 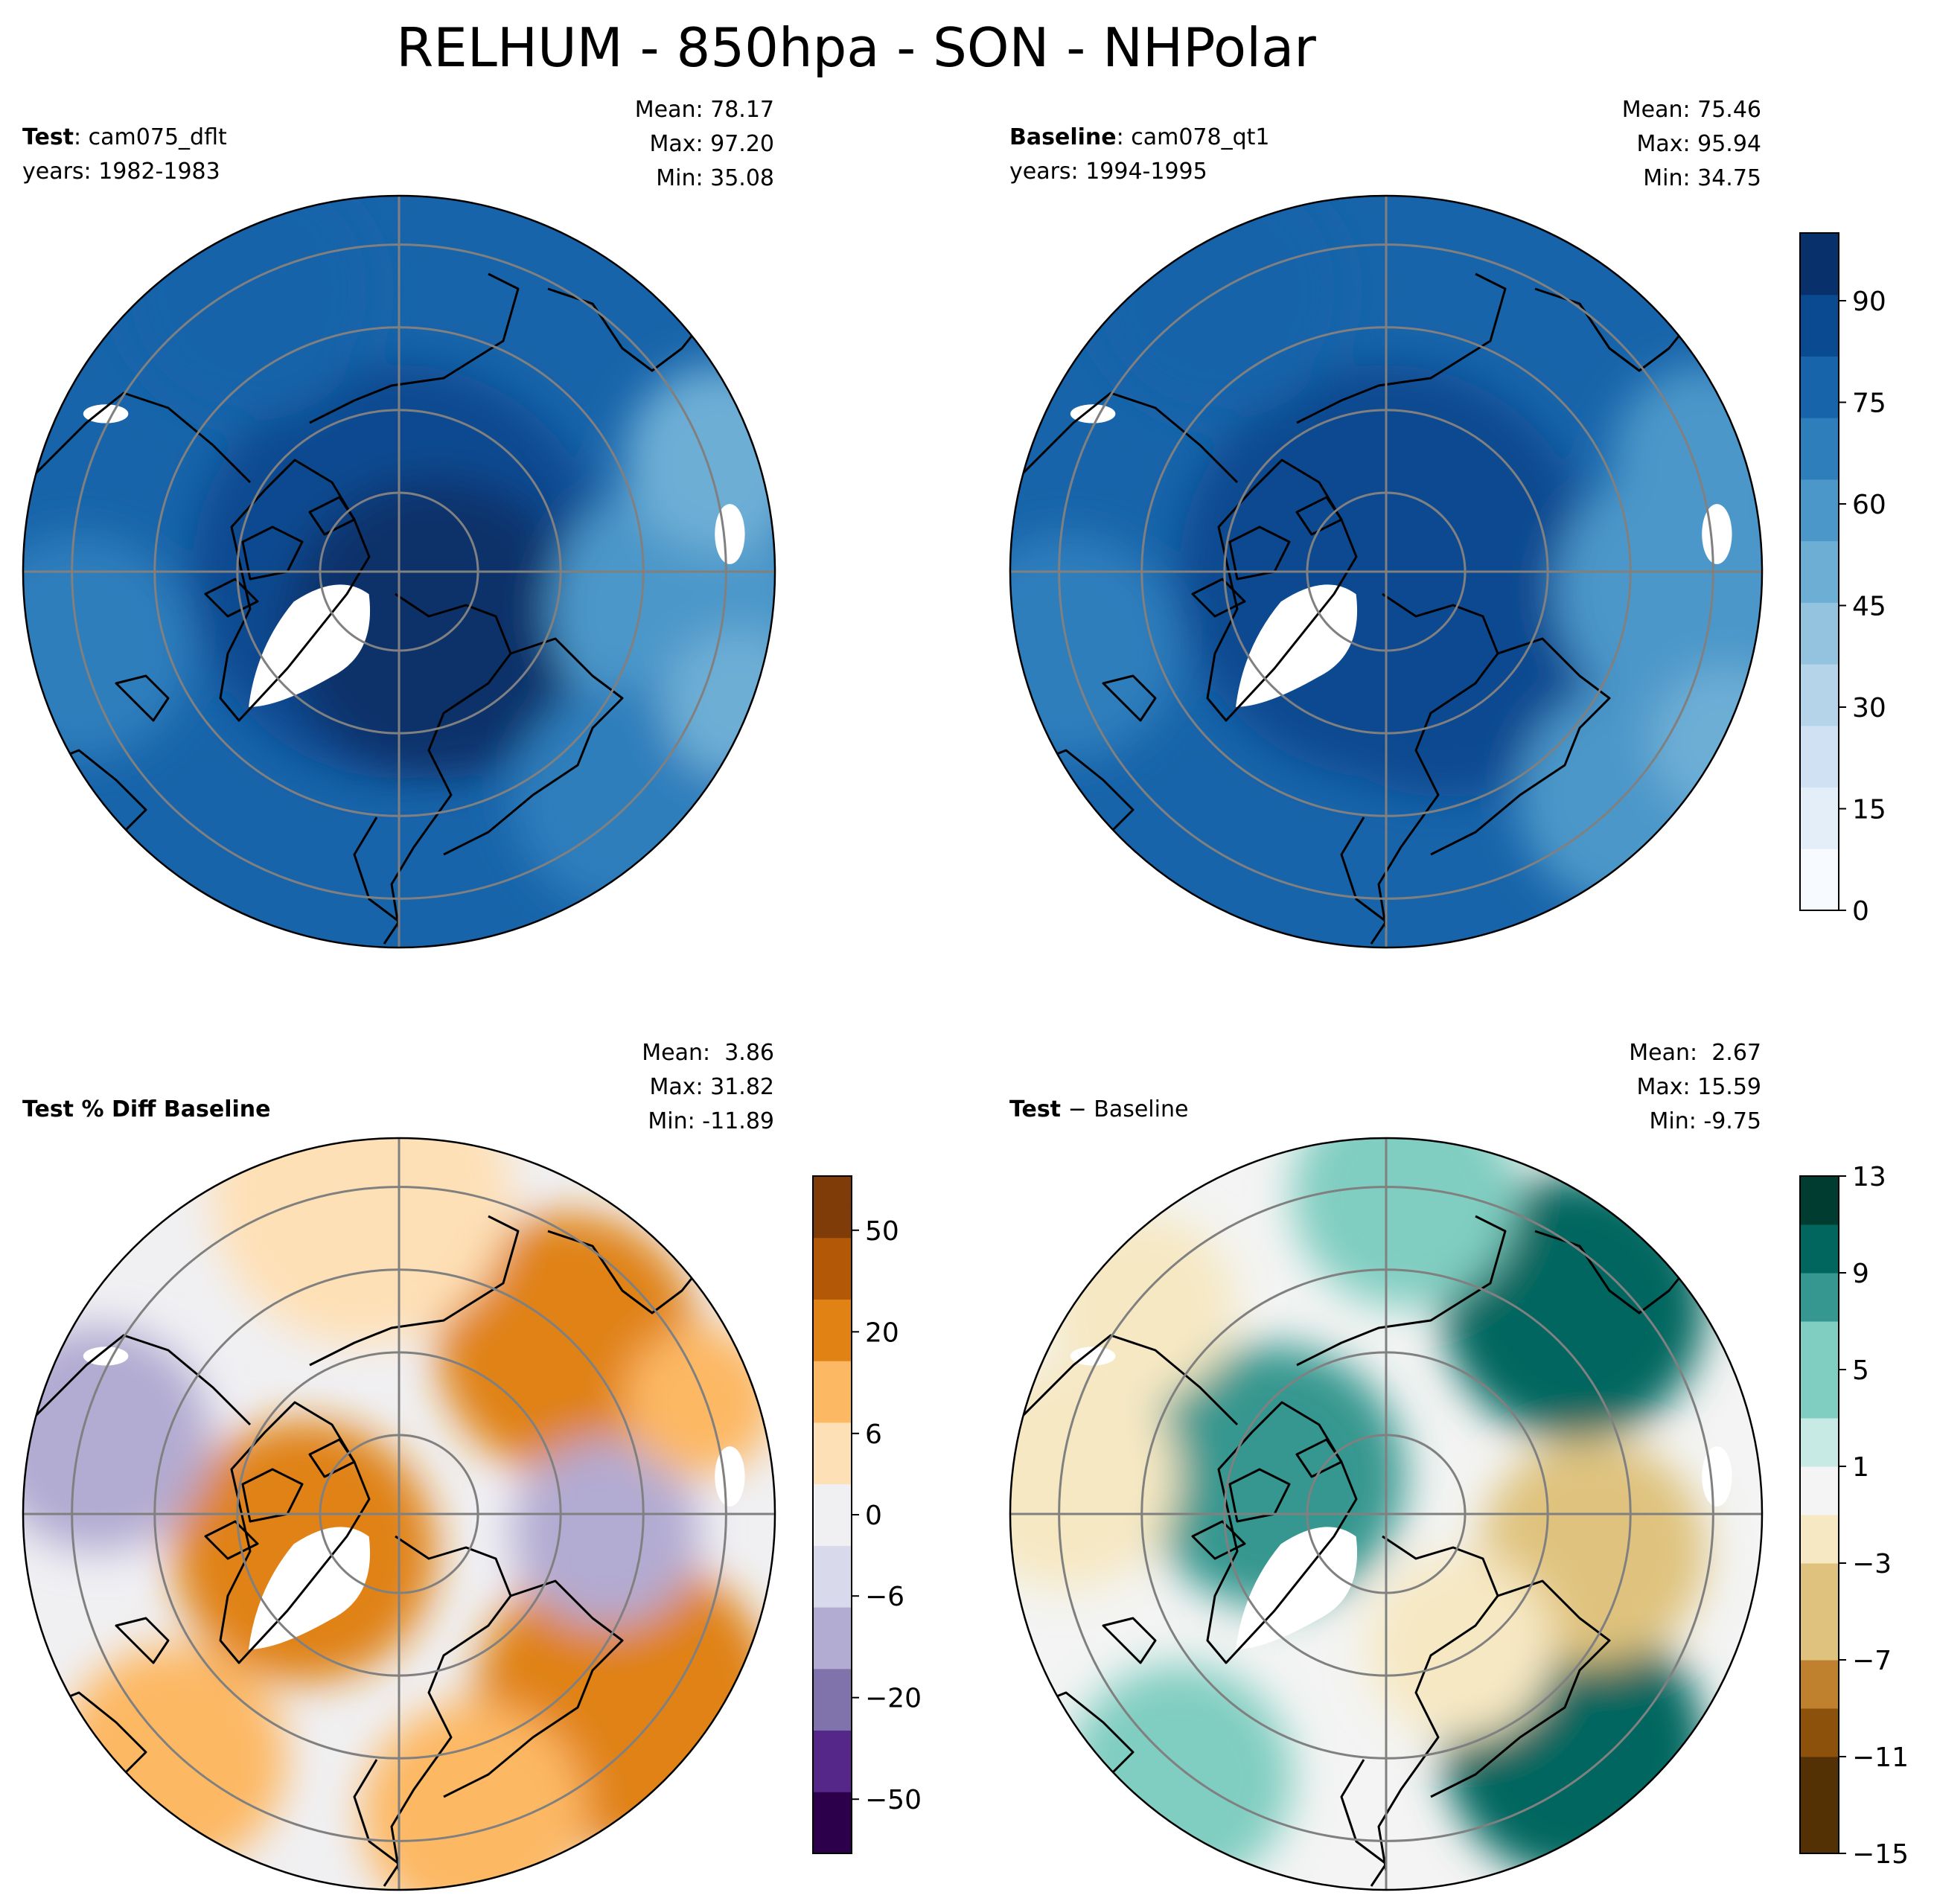 I want to click on stat-min: Min: -11.89, so click(x=711, y=1121).